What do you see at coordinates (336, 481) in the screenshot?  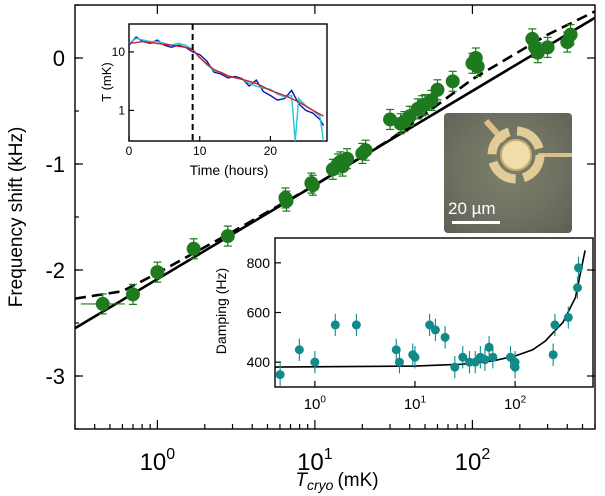 I see `main-xlabel: Tcryo (mK)` at bounding box center [336, 481].